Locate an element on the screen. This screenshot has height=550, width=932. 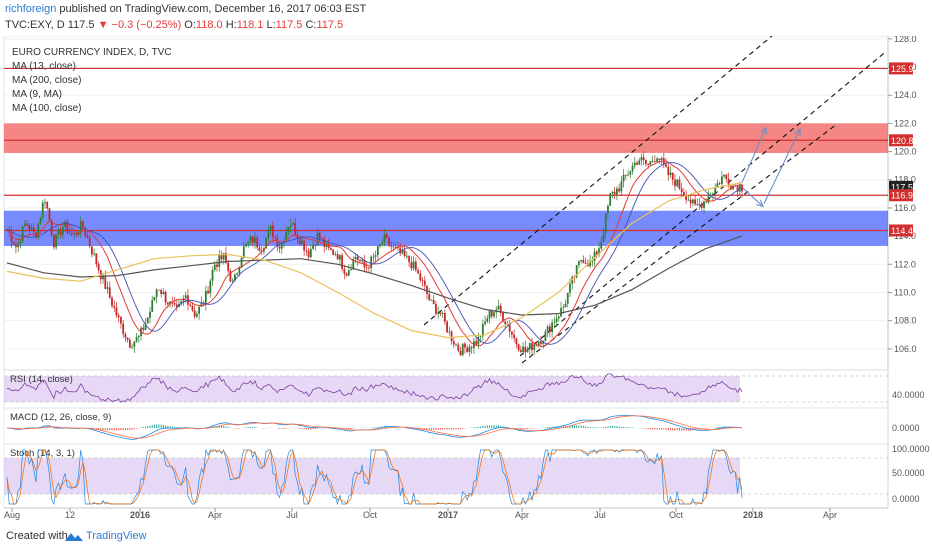
open-label: O: is located at coordinates (190, 25).